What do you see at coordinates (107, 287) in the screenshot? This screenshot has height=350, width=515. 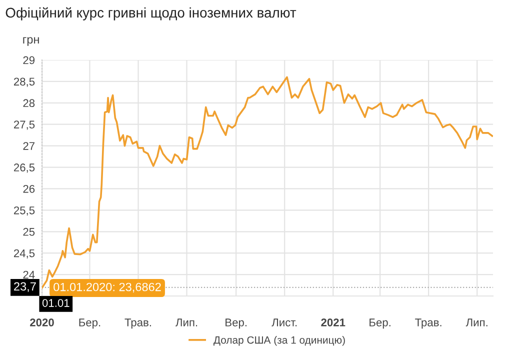 I see `annotation: 01.01.2020: 23,6862` at bounding box center [107, 287].